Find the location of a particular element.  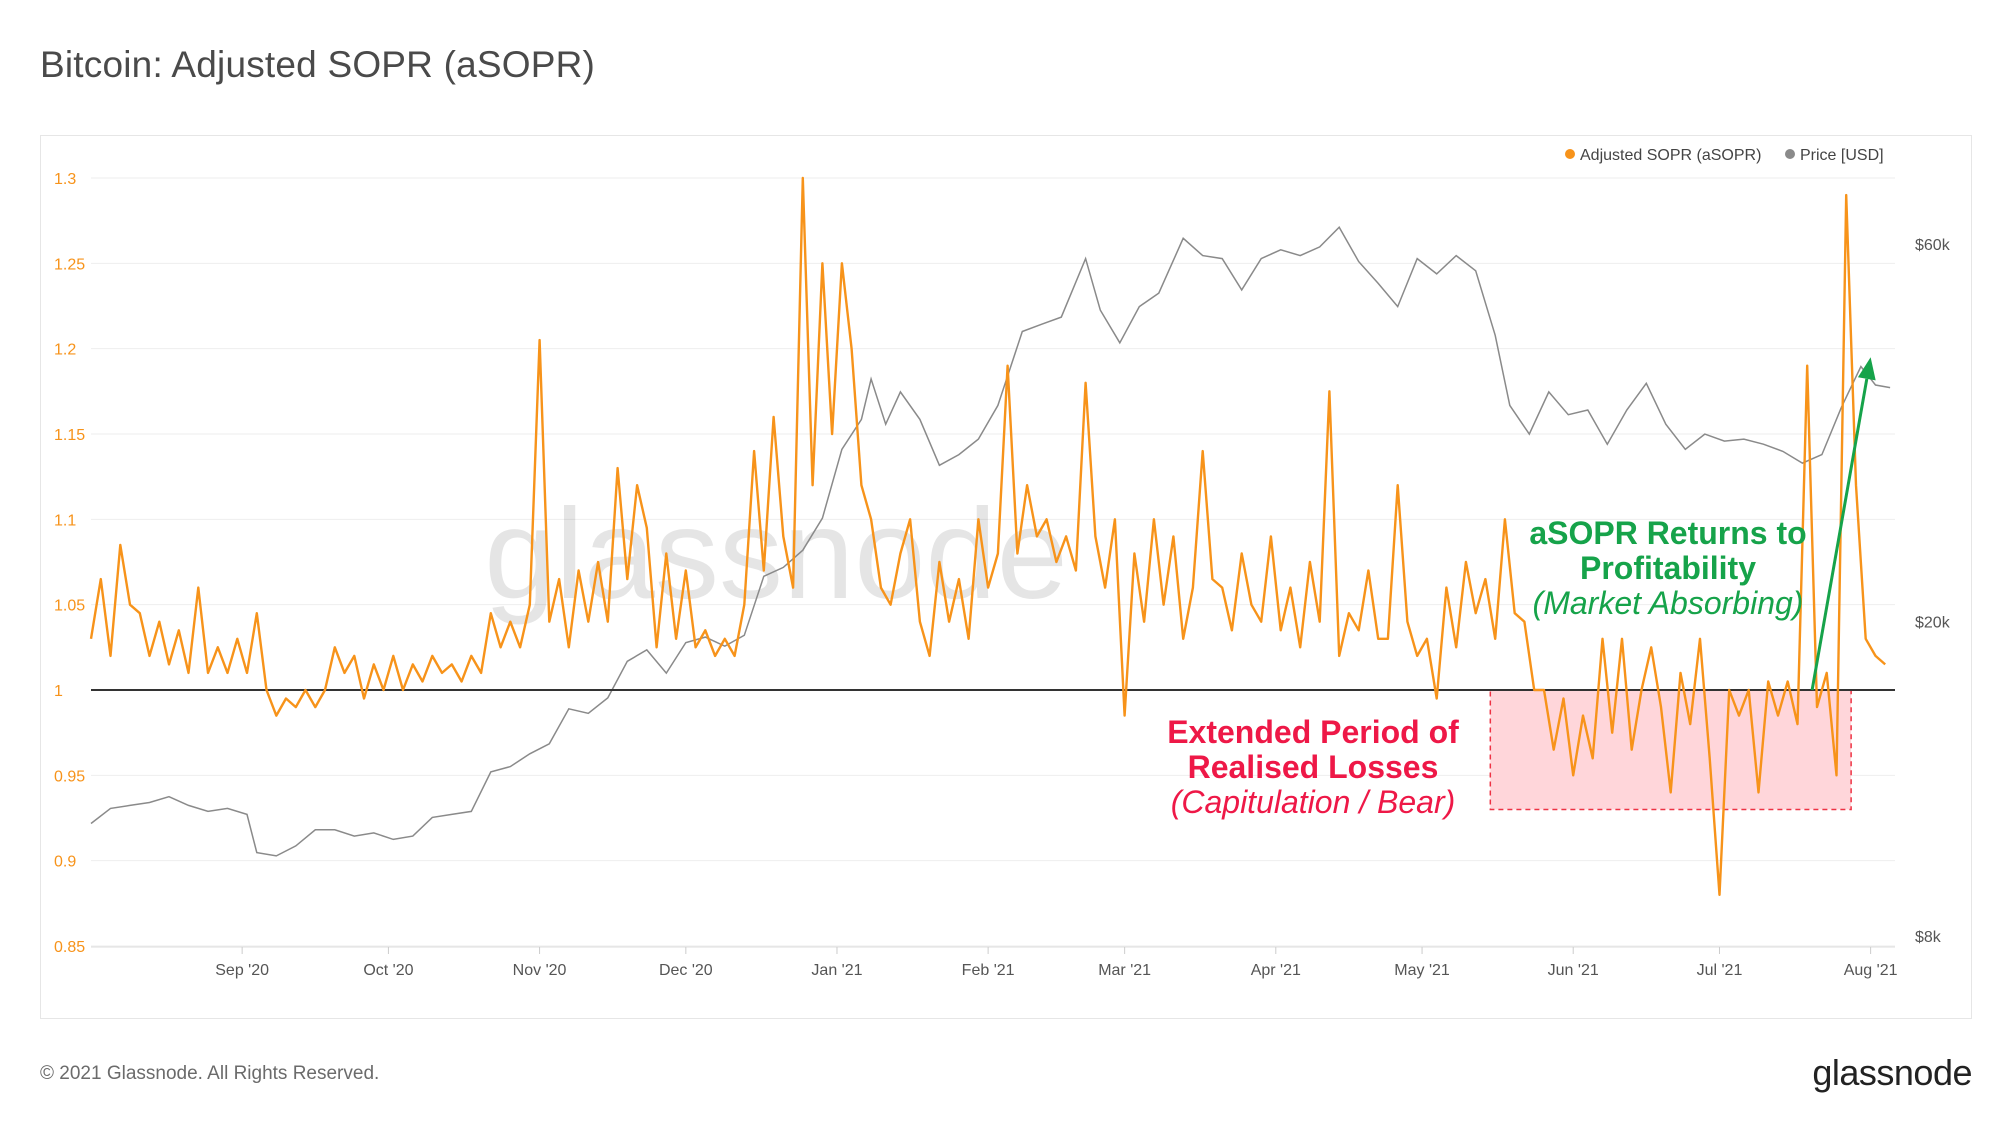

loss-annotation-line3: (Capitulation / Bear) is located at coordinates (1313, 802).